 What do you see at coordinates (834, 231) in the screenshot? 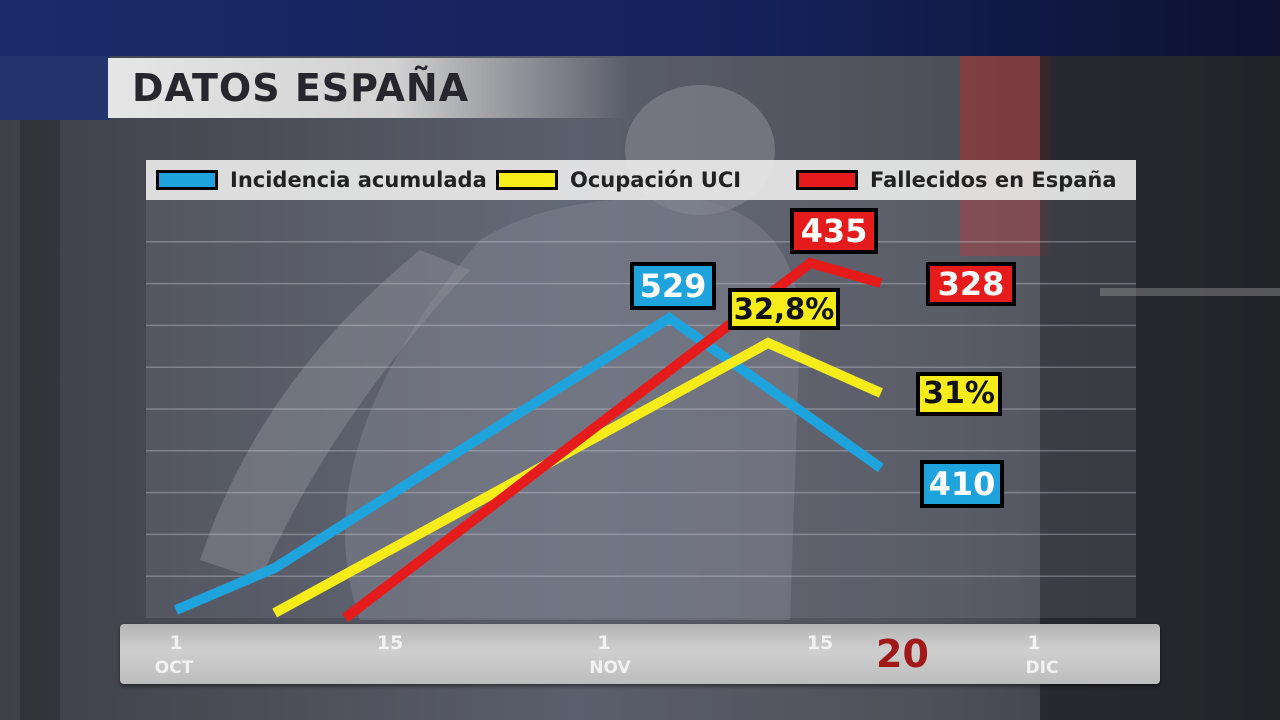
I see `data-label-fallecidos-peak: 435` at bounding box center [834, 231].